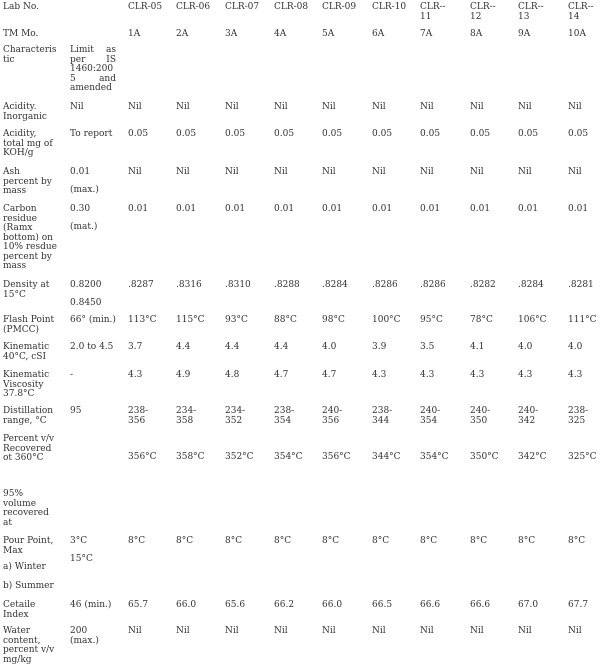  What do you see at coordinates (328, 34) in the screenshot?
I see `tm-id: 5A` at bounding box center [328, 34].